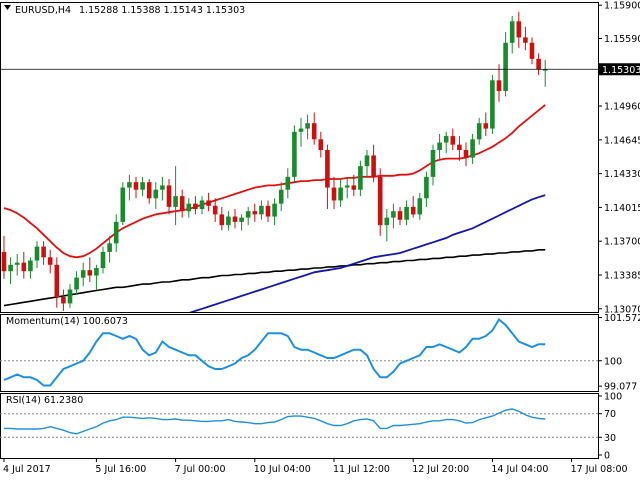  I want to click on time-tick-label: 10 Jul 04:00, so click(282, 469).